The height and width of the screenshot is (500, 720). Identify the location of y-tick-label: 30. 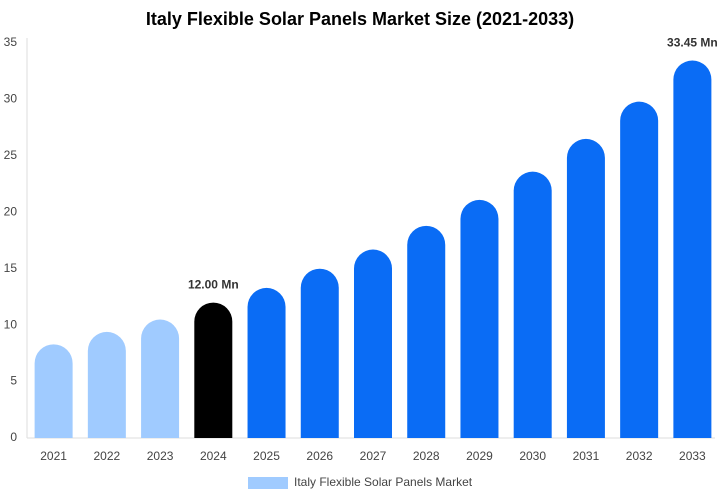
(11, 99).